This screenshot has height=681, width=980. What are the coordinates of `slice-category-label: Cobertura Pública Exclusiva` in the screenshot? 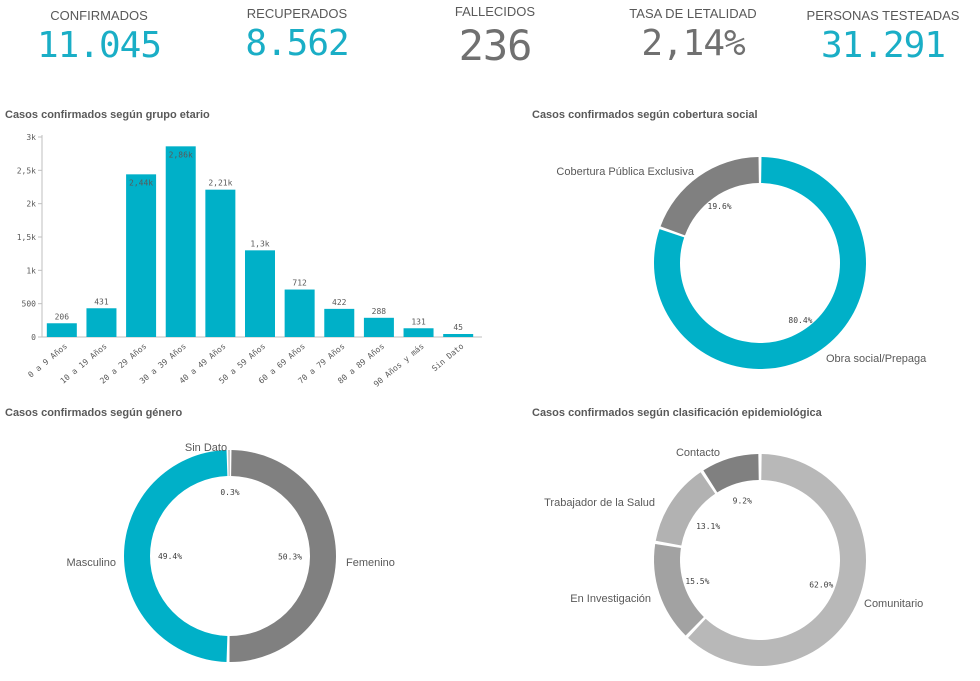 It's located at (625, 172).